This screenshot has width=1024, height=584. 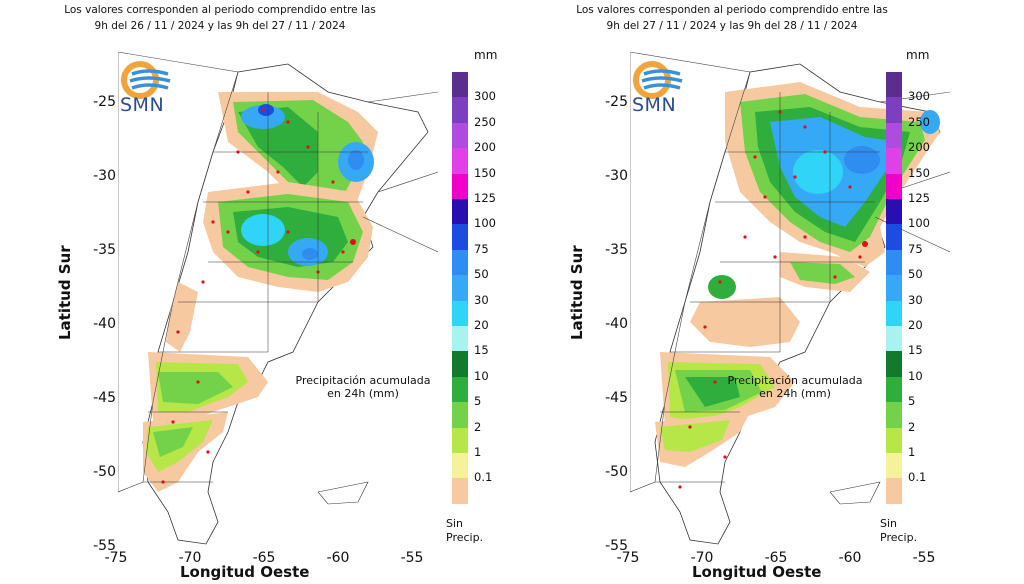 What do you see at coordinates (245, 572) in the screenshot?
I see `x-axis-label: Longitud Oeste` at bounding box center [245, 572].